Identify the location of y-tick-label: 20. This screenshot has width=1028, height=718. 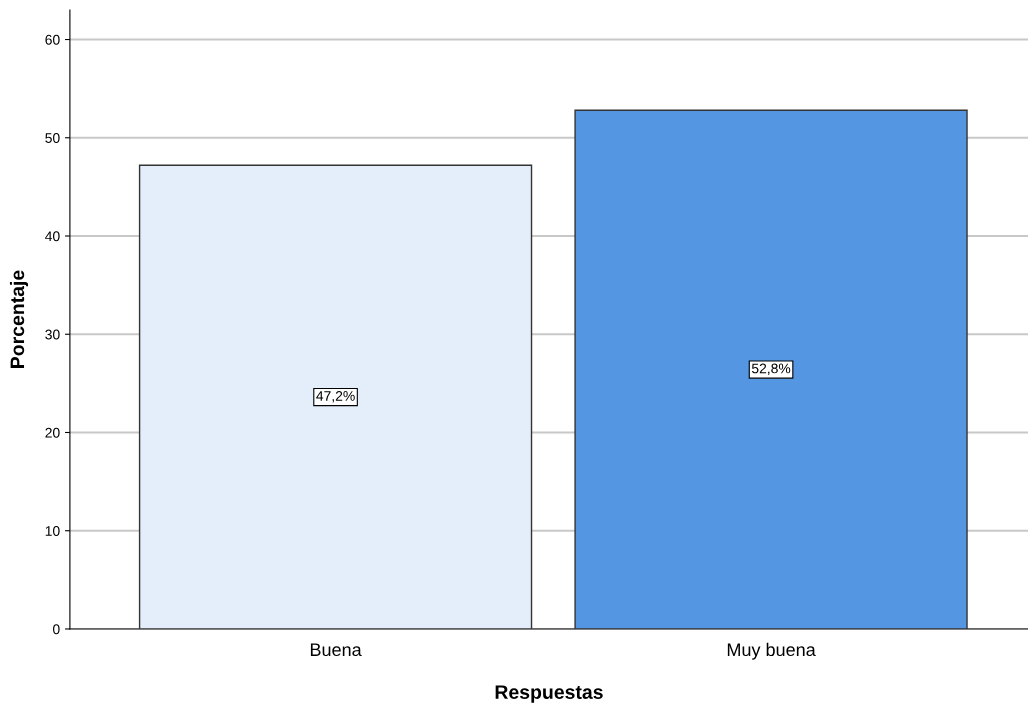
(52, 432).